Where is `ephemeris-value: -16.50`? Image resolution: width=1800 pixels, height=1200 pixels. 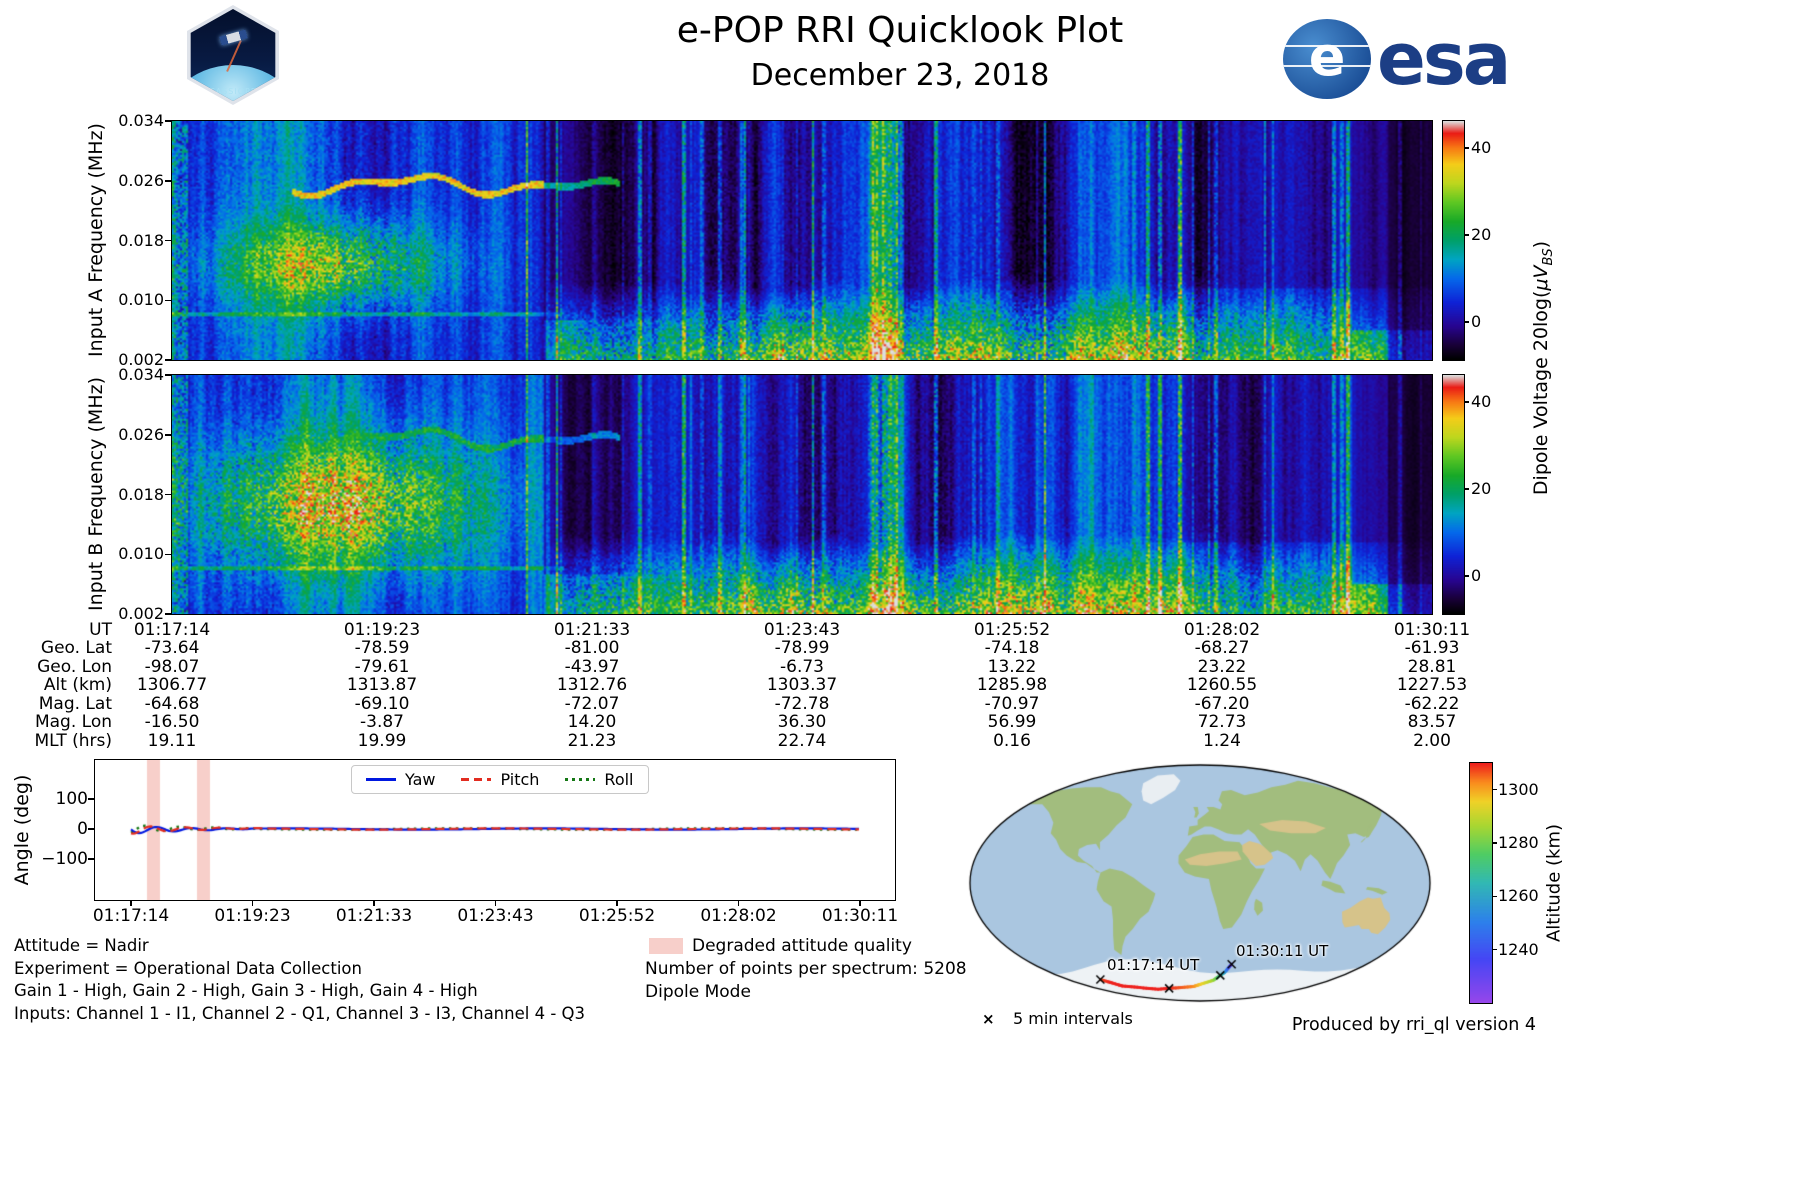
ephemeris-value: -16.50 is located at coordinates (172, 722).